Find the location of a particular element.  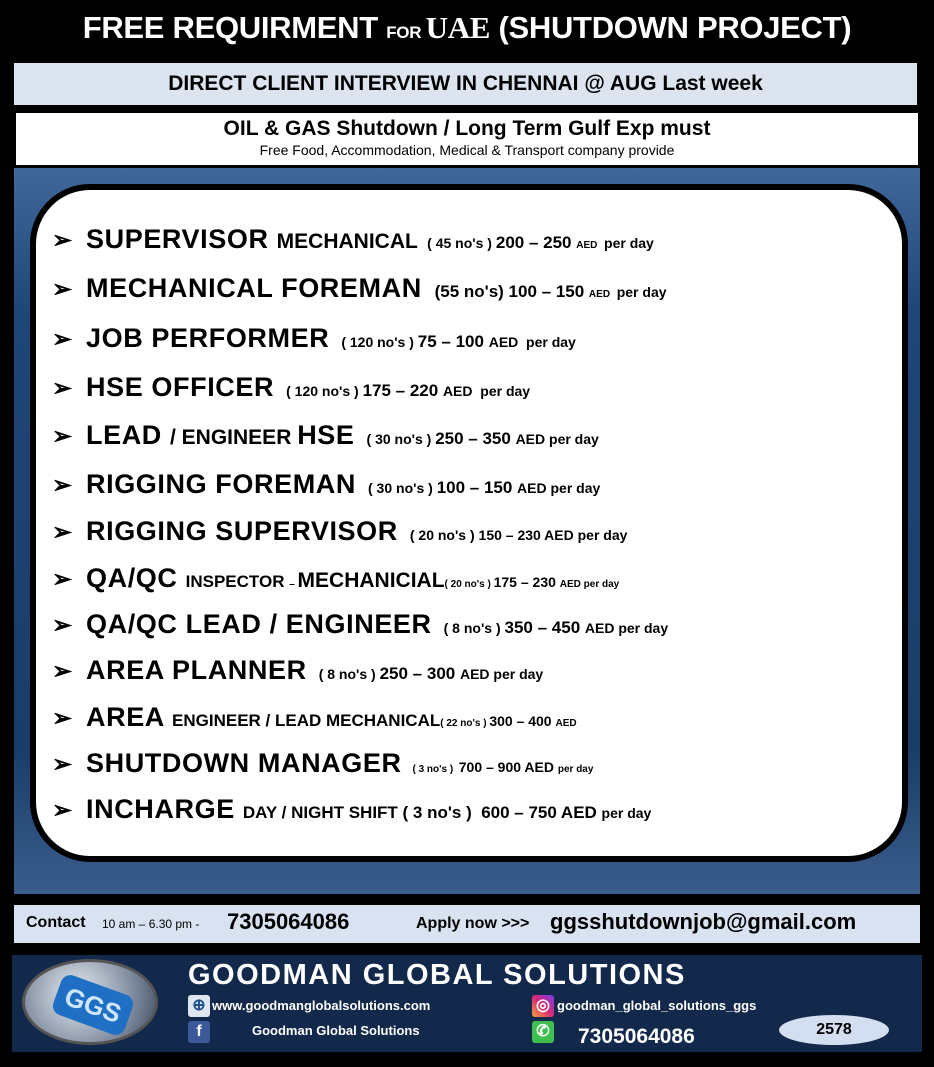

job-detail: 700 – 900 AED is located at coordinates (508, 767).